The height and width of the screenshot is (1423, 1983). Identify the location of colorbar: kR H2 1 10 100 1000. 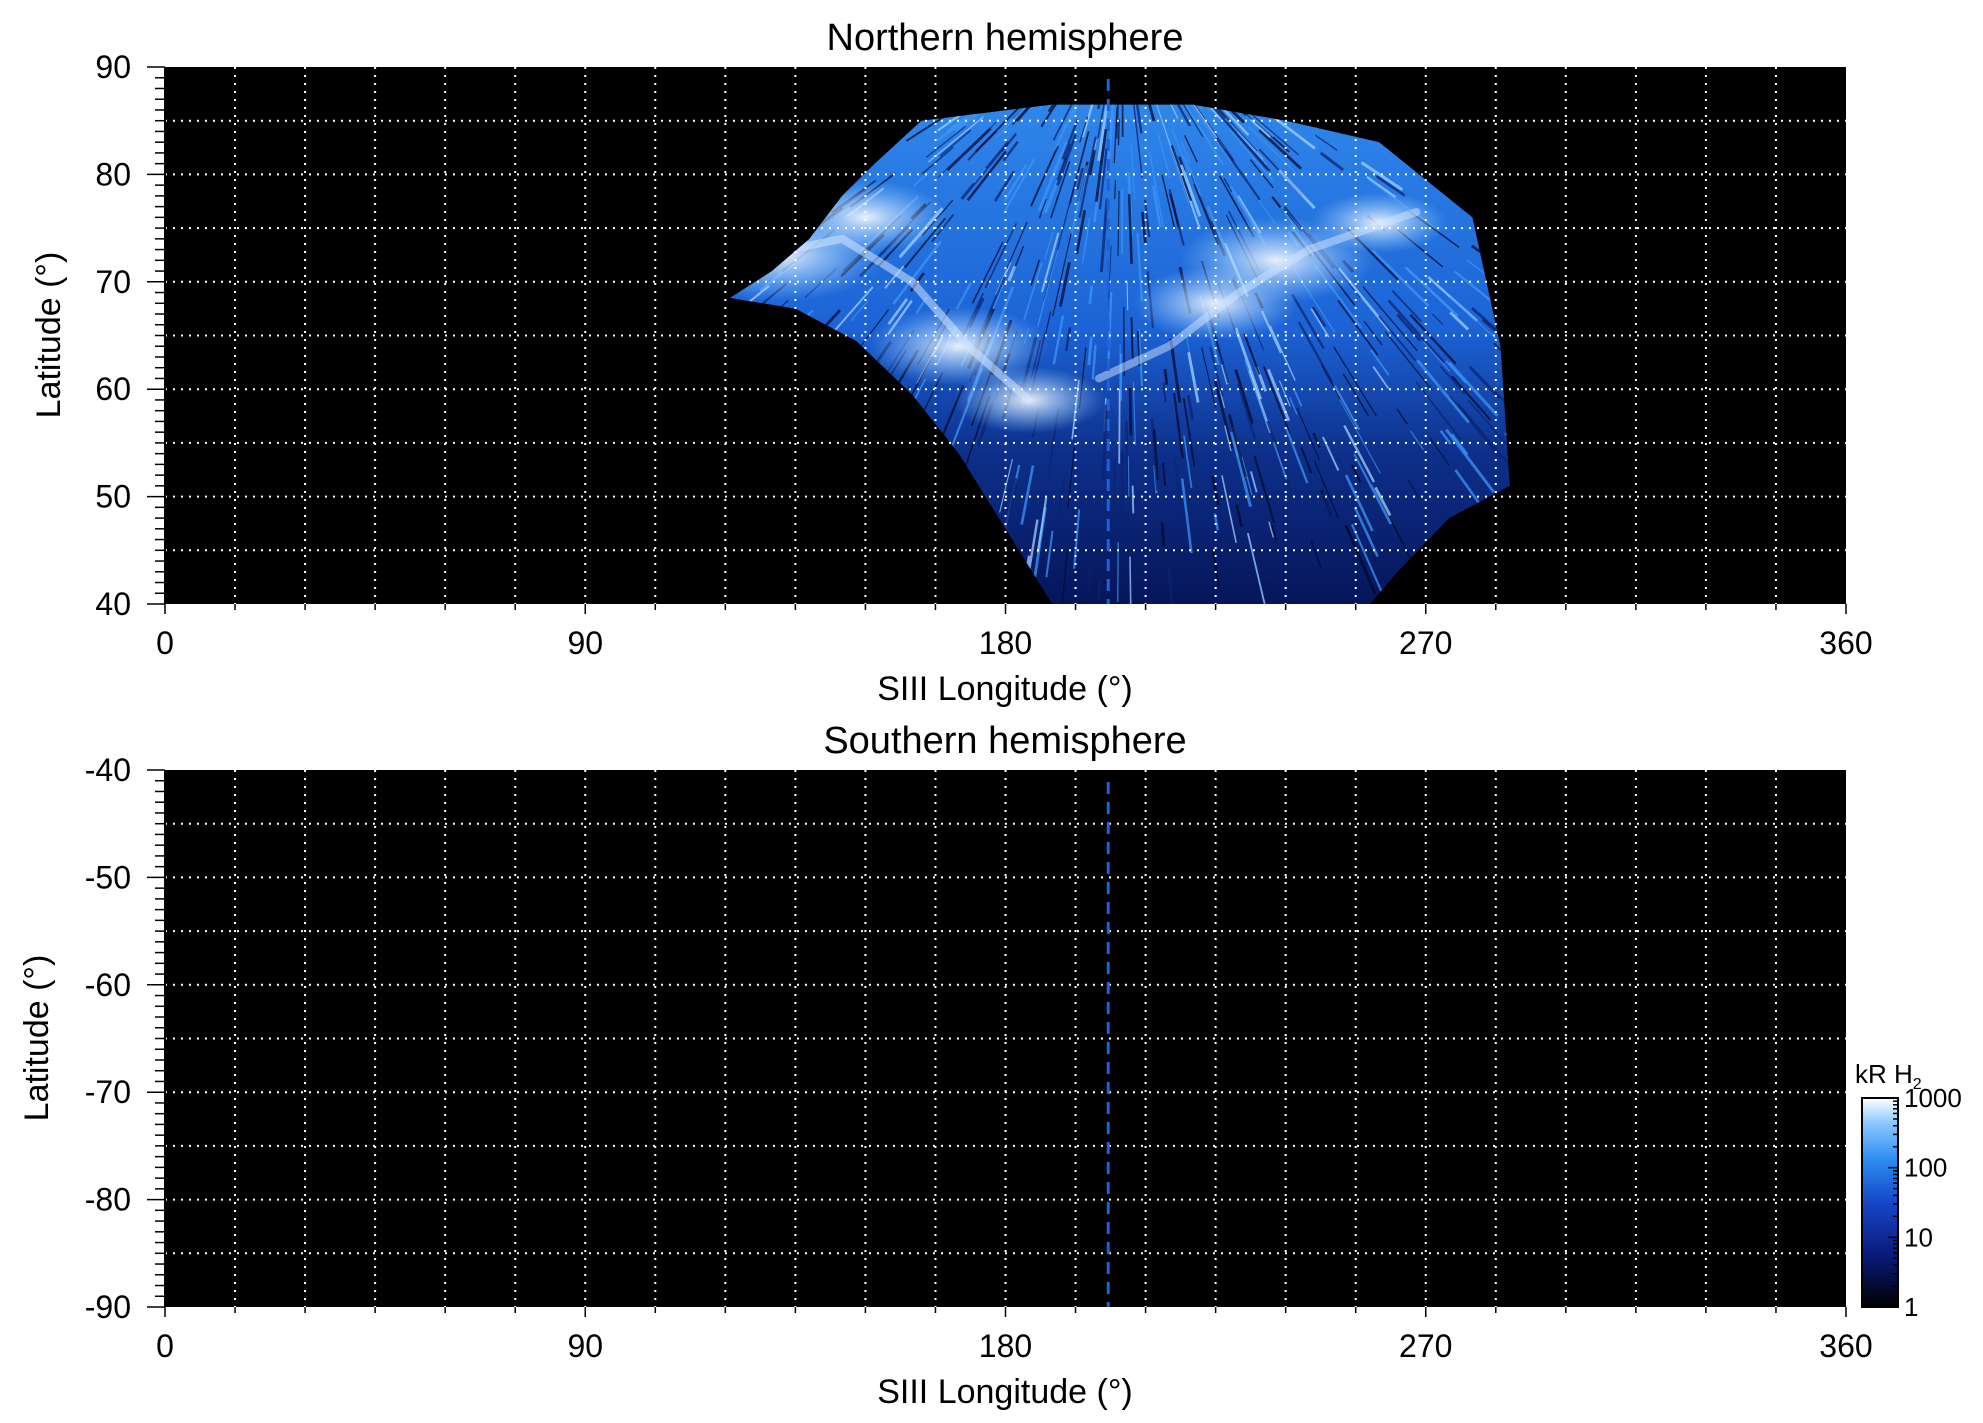
(1908, 1190).